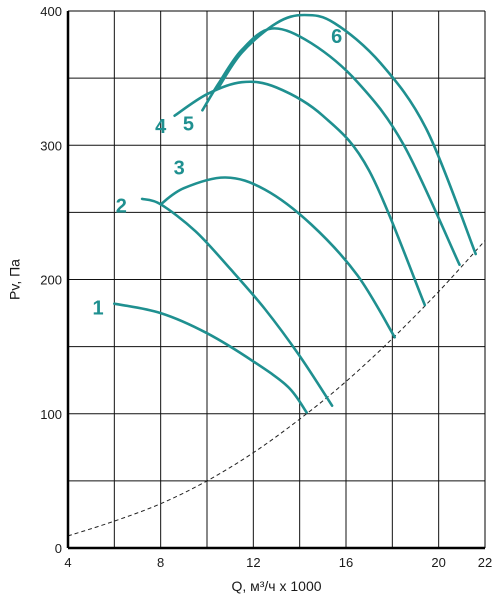  What do you see at coordinates (276, 586) in the screenshot?
I see `x-axis-title: Q, м³/ч x 1000` at bounding box center [276, 586].